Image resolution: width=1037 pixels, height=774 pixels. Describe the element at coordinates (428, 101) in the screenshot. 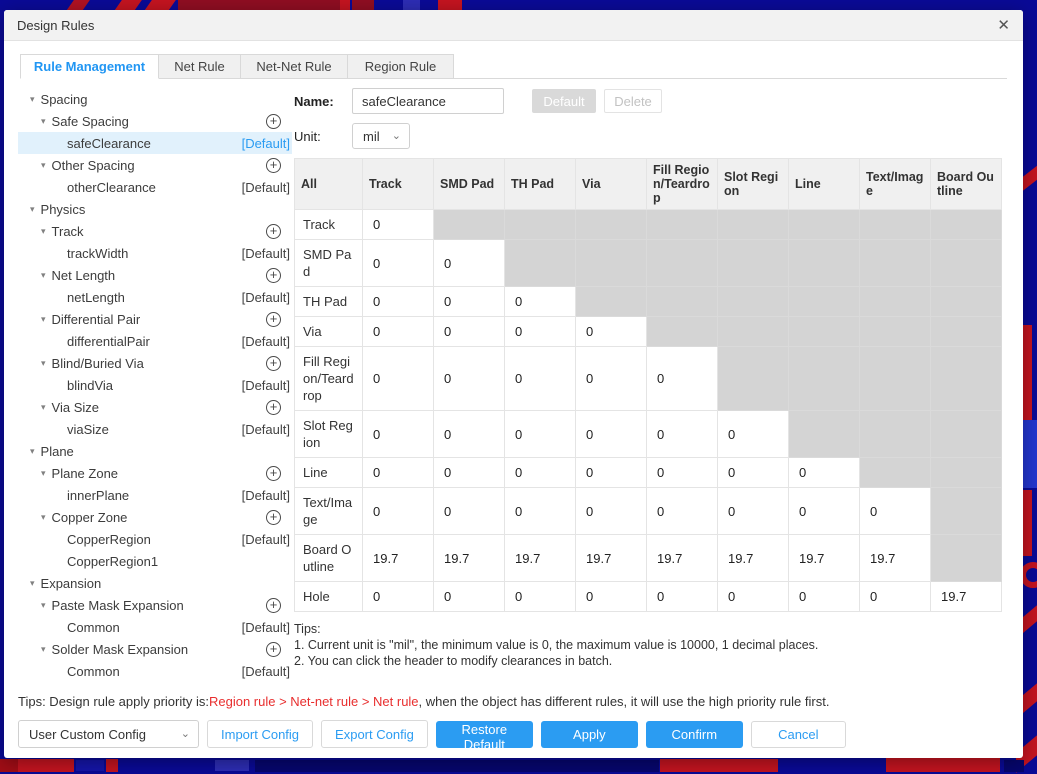

I see `rule-name-input` at that location.